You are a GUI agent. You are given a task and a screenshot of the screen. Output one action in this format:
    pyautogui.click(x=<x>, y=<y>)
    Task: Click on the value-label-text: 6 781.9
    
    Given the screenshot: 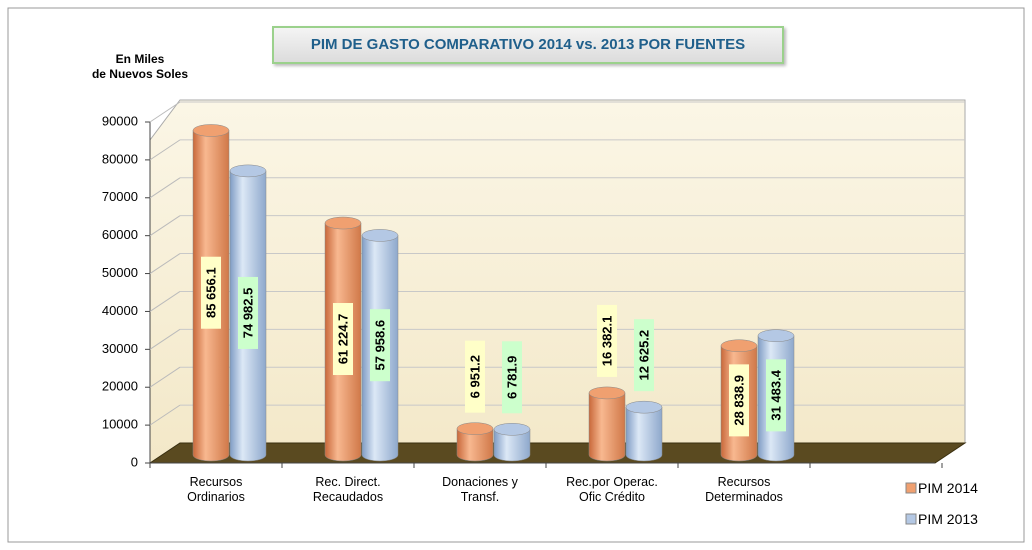 What is the action you would take?
    pyautogui.click(x=511, y=377)
    